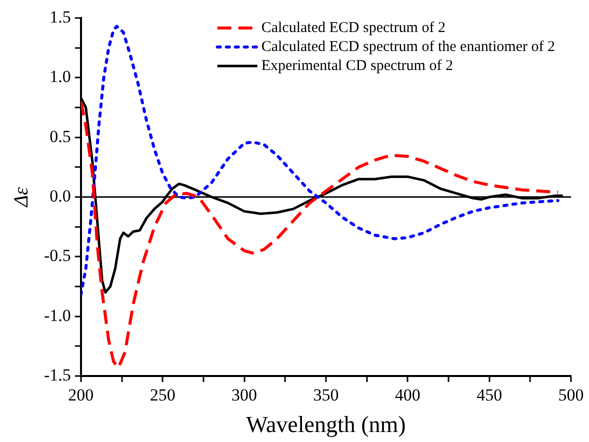  I want to click on y-tick-label: 0.5, so click(60, 136).